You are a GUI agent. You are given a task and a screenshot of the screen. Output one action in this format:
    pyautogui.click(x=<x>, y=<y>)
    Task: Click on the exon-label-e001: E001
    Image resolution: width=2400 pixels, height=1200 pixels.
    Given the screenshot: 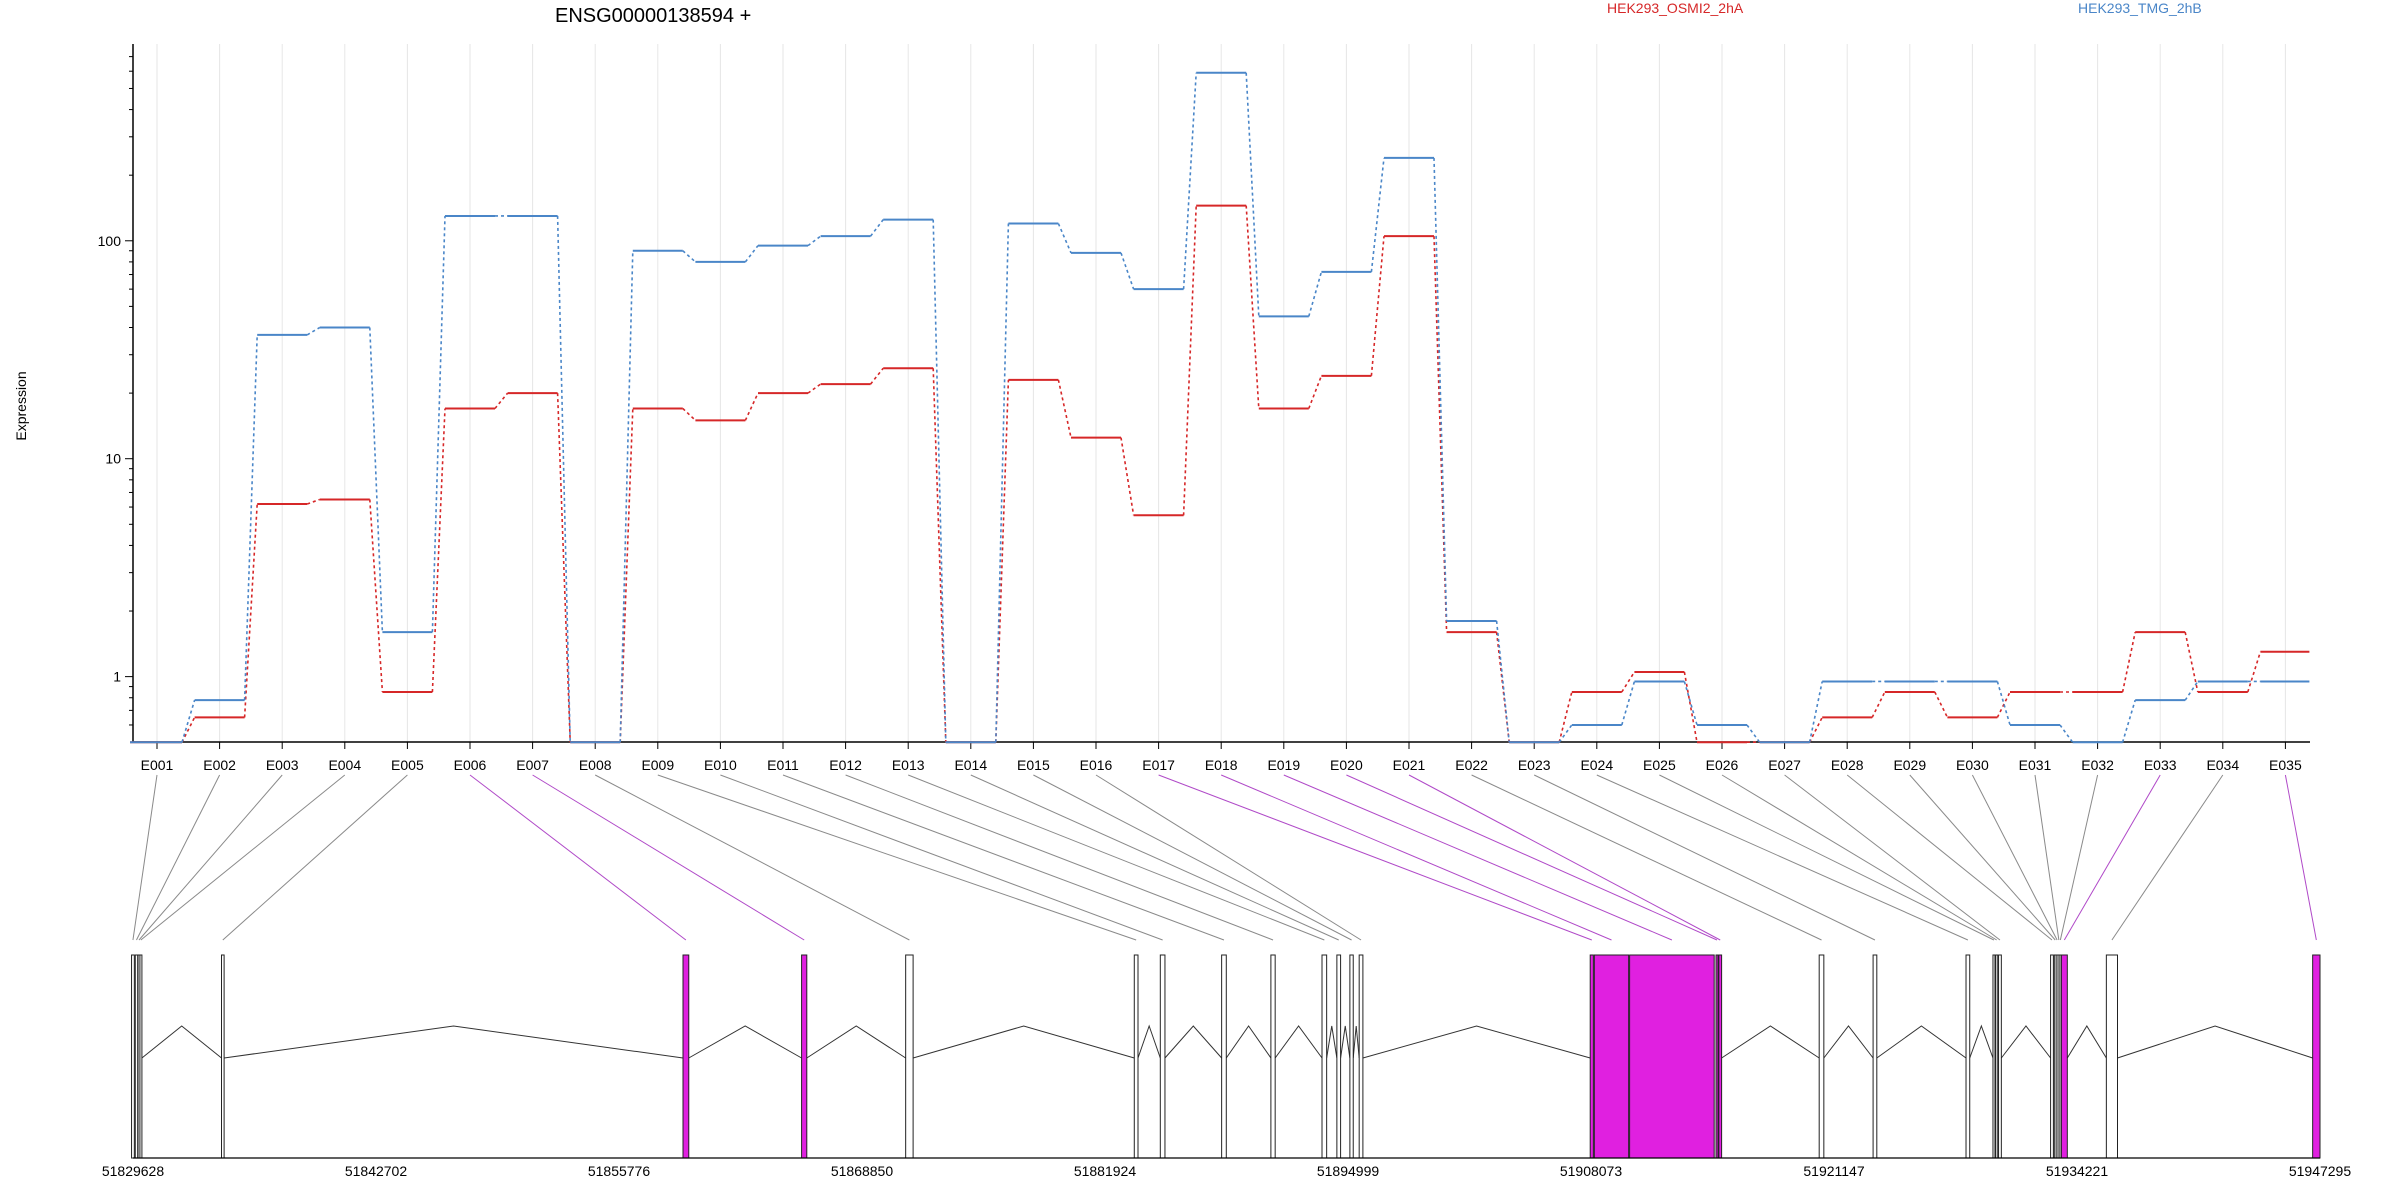 What is the action you would take?
    pyautogui.click(x=157, y=765)
    